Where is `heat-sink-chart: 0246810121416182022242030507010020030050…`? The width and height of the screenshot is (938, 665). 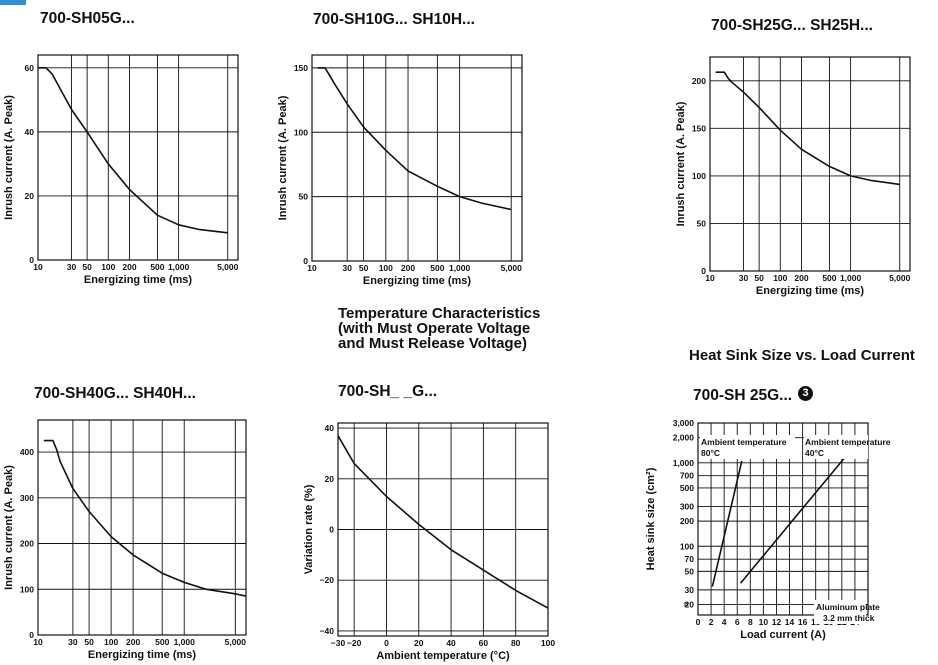
heat-sink-chart: 0246810121416182022242030507010020030050… is located at coordinates (768, 529).